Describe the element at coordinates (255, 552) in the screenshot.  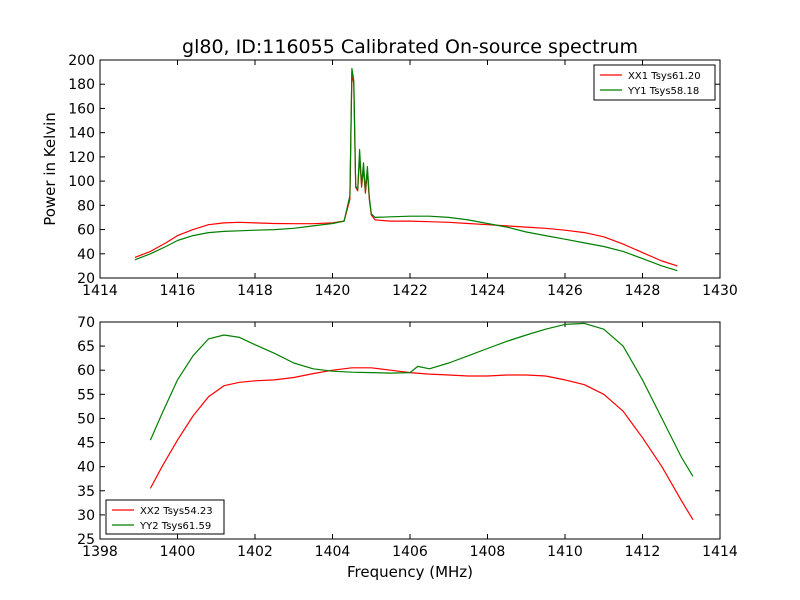
I see `x-tick-label: 1402` at that location.